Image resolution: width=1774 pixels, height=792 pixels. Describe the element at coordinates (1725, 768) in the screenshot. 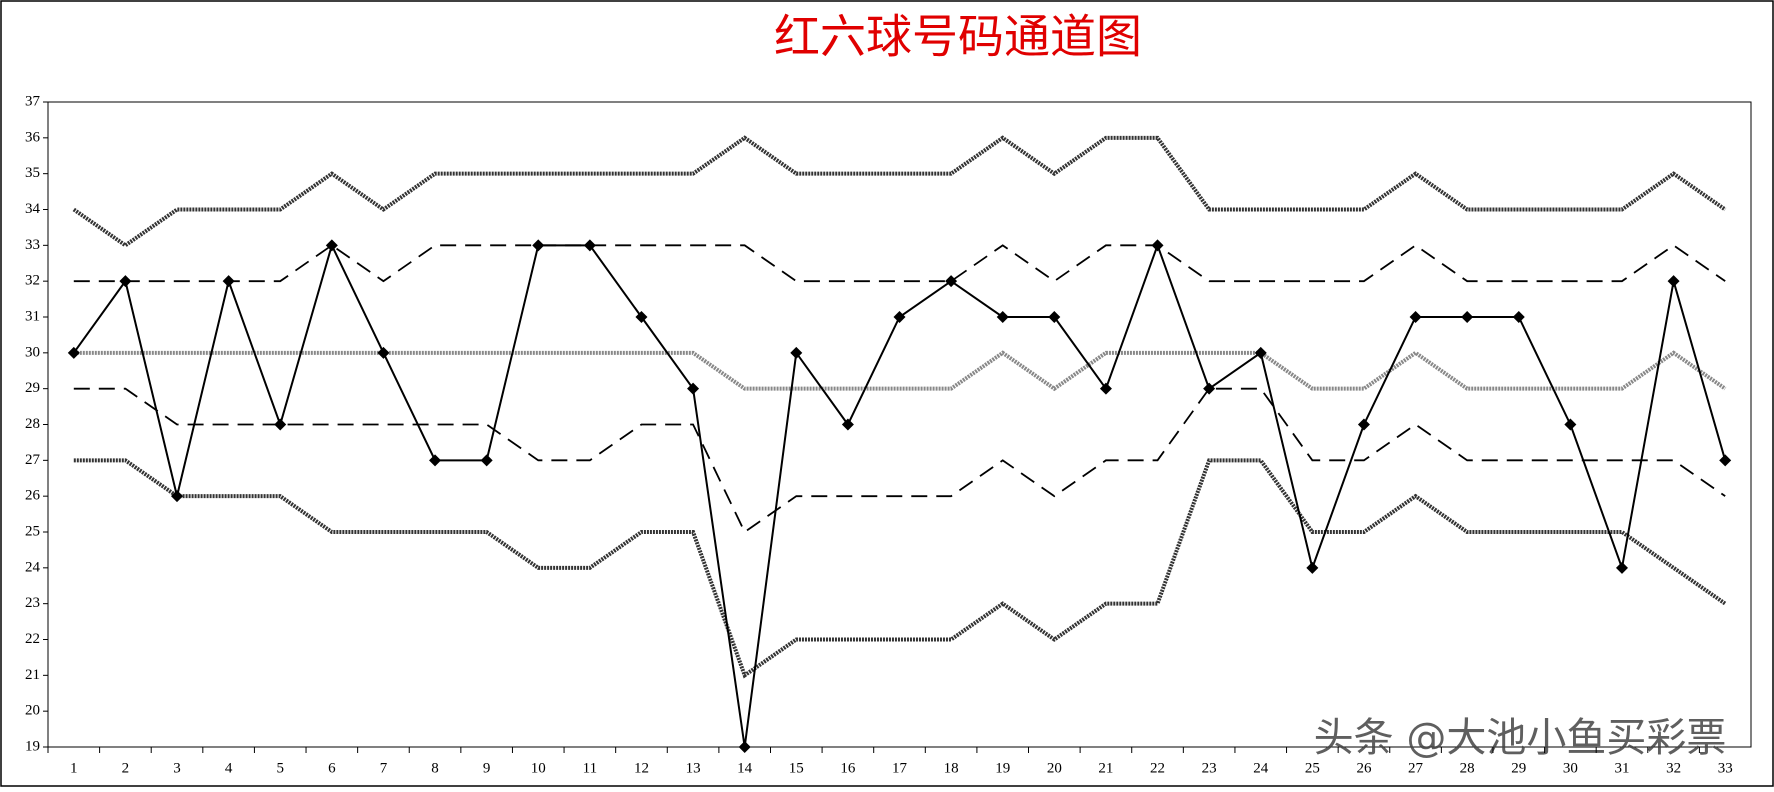

I see `x-tick-label: 33` at that location.